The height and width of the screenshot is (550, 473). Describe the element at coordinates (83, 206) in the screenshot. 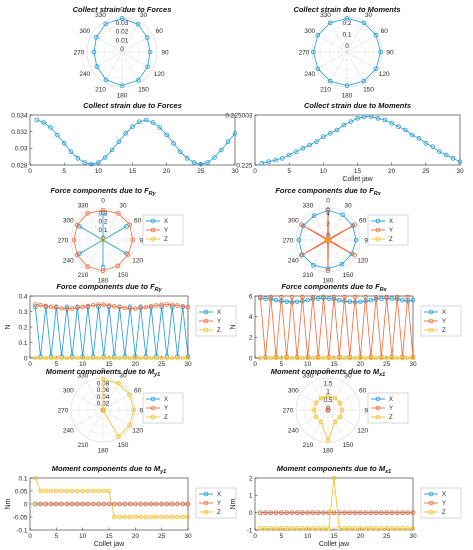

I see `angle-tick-label: 330` at that location.